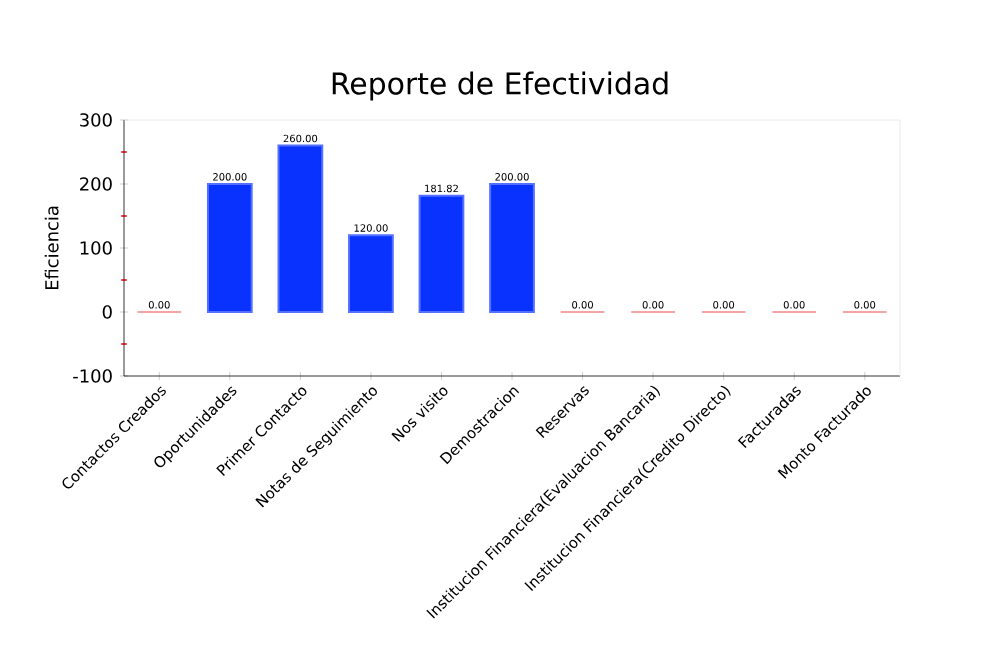 This screenshot has width=1000, height=660. What do you see at coordinates (96, 184) in the screenshot?
I see `y-tick-label: 200` at bounding box center [96, 184].